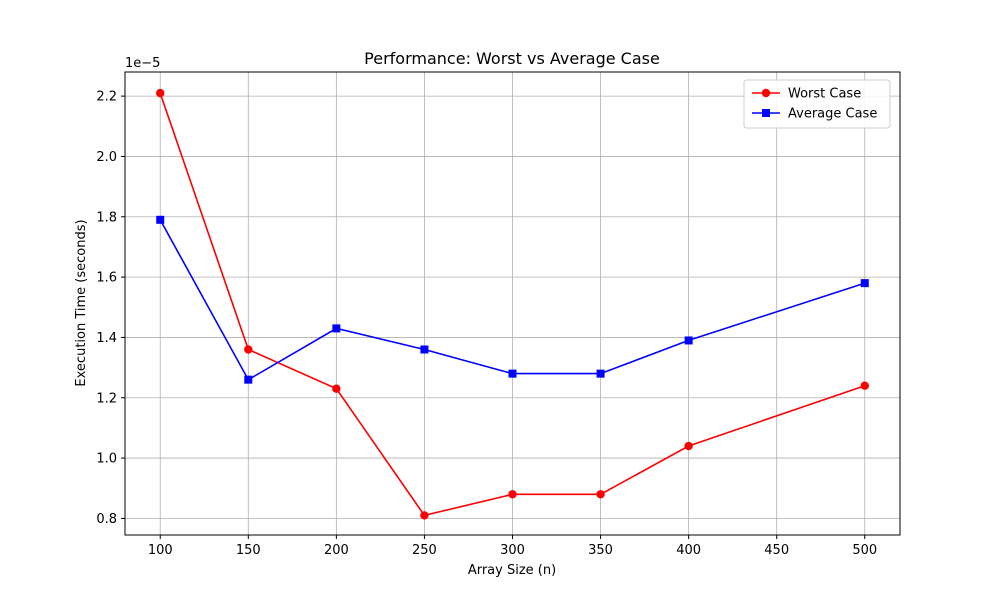 The image size is (1000, 600). I want to click on x-tick-label: 200, so click(336, 550).